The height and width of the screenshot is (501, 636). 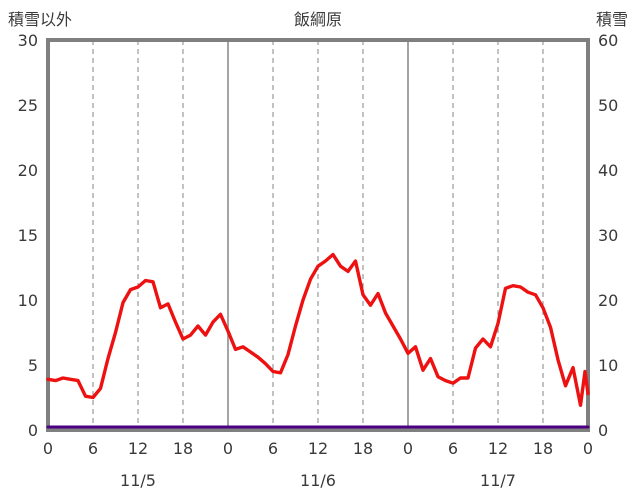 I want to click on right-axis-title: 積雪, so click(x=611, y=19).